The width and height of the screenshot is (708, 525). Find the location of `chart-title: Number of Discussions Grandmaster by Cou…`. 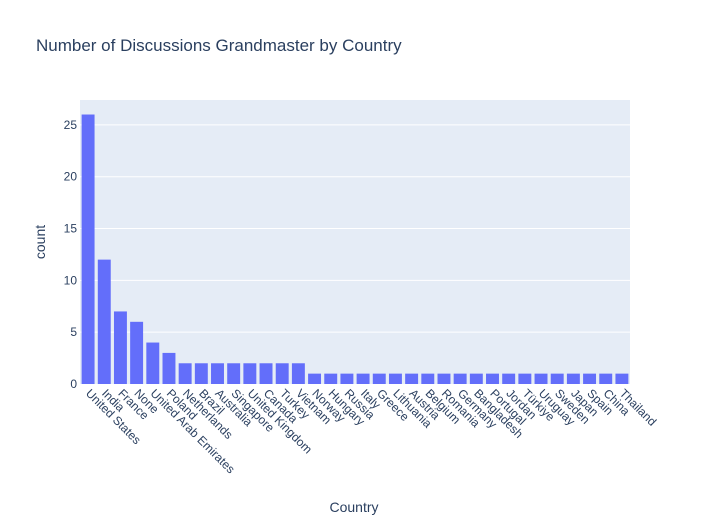

chart-title: Number of Discussions Grandmaster by Cou… is located at coordinates (219, 45).